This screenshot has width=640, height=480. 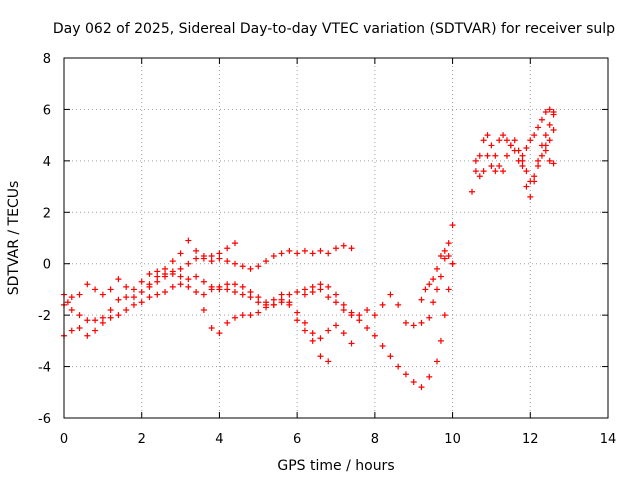 I want to click on y-tick-label: 8, so click(x=47, y=59).